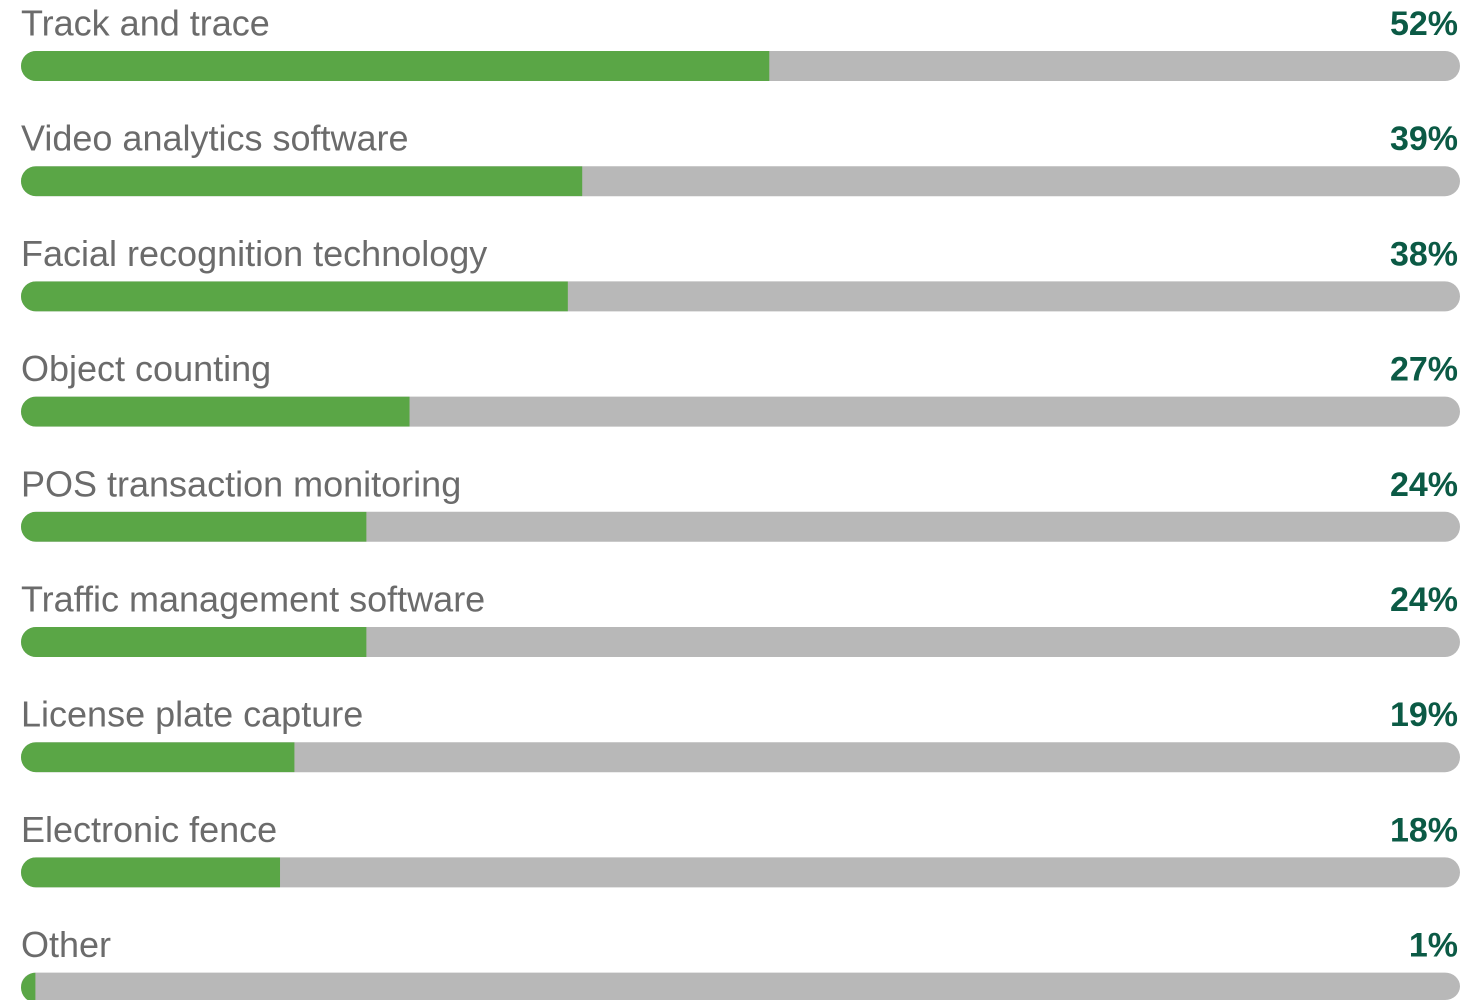 The width and height of the screenshot is (1466, 1000). What do you see at coordinates (149, 829) in the screenshot?
I see `category-label: Electronic fence` at bounding box center [149, 829].